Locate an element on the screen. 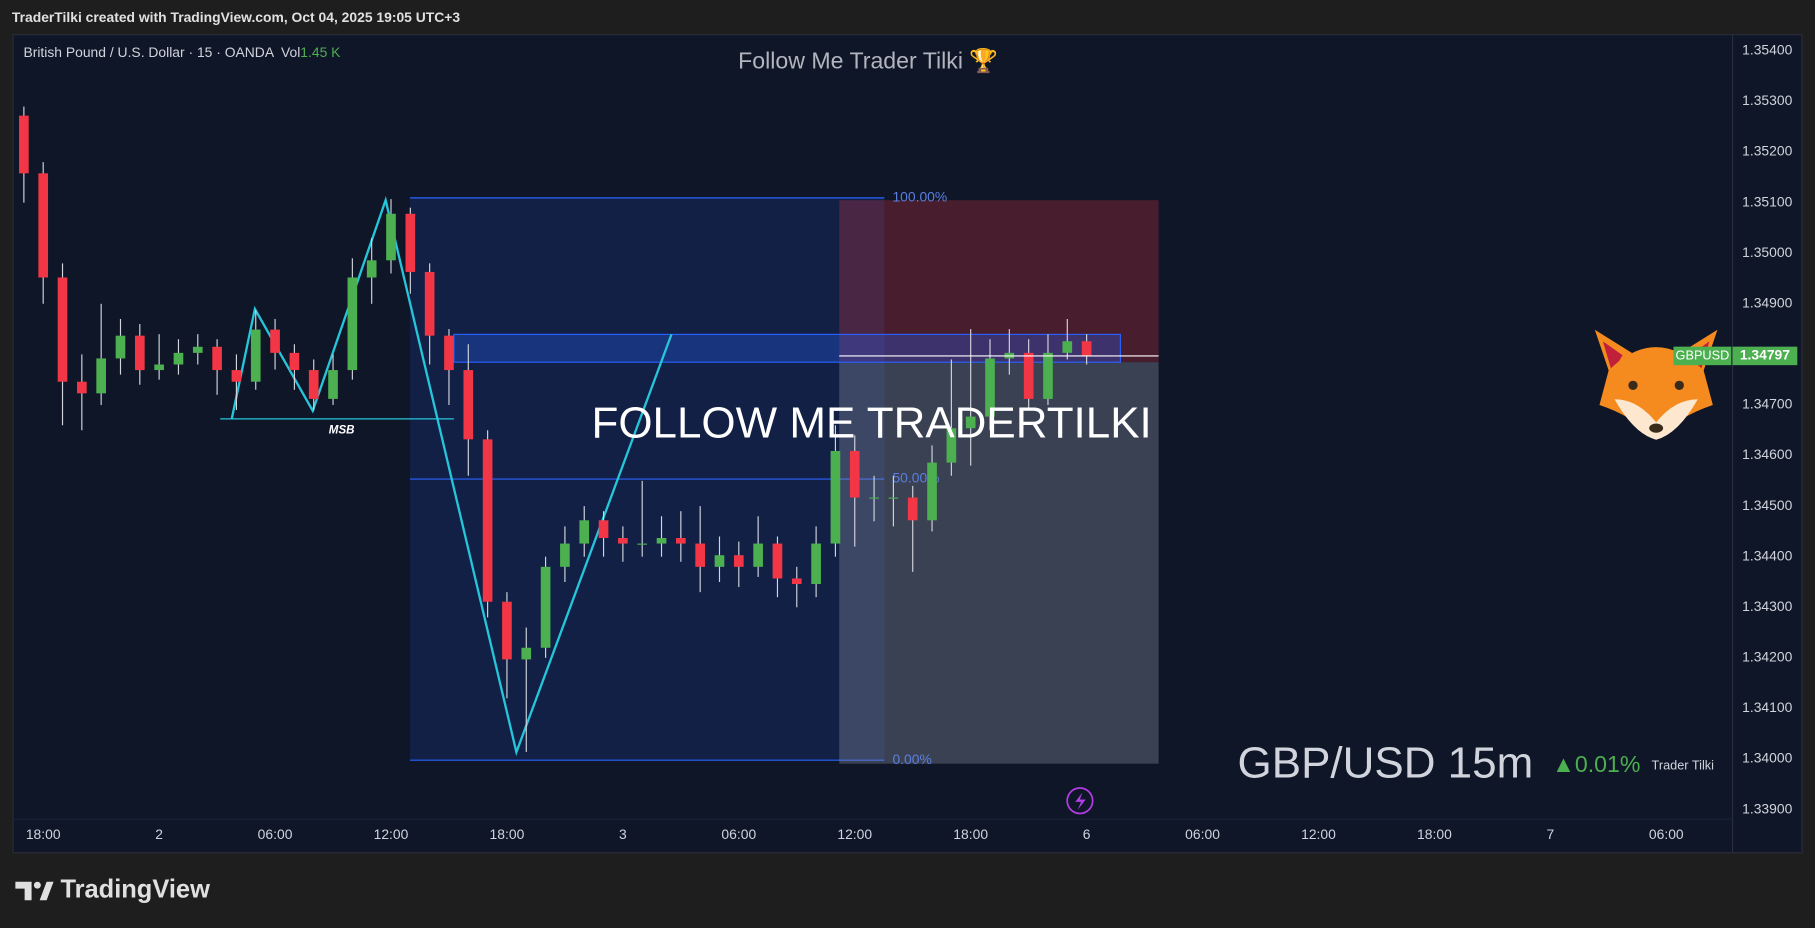 Image resolution: width=1815 pixels, height=928 pixels. msb-label: MSB is located at coordinates (342, 431).